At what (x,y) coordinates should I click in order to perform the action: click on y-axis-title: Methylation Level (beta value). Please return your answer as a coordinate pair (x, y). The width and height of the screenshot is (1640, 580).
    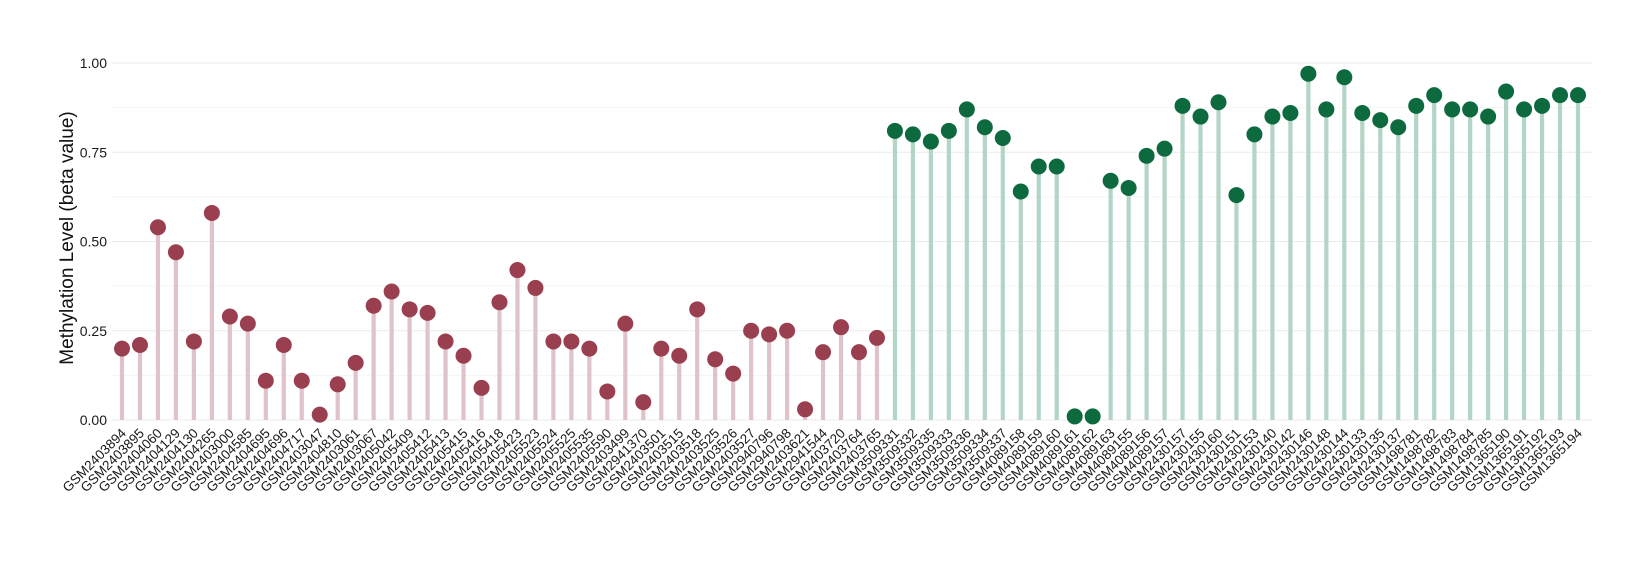
    Looking at the image, I should click on (67, 237).